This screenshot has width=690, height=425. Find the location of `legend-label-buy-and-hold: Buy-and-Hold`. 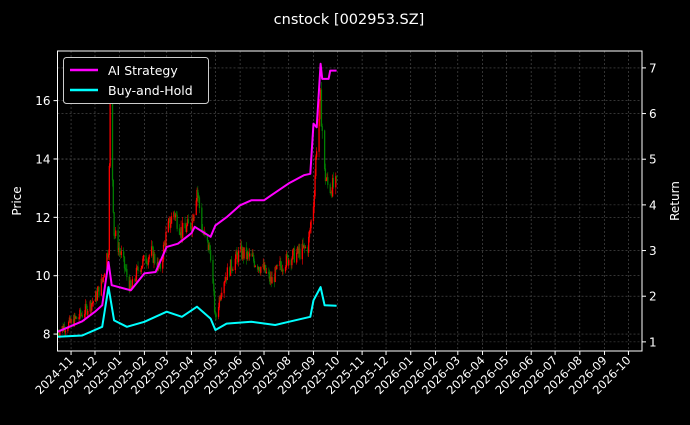

legend-label-buy-and-hold: Buy-and-Hold is located at coordinates (150, 90).